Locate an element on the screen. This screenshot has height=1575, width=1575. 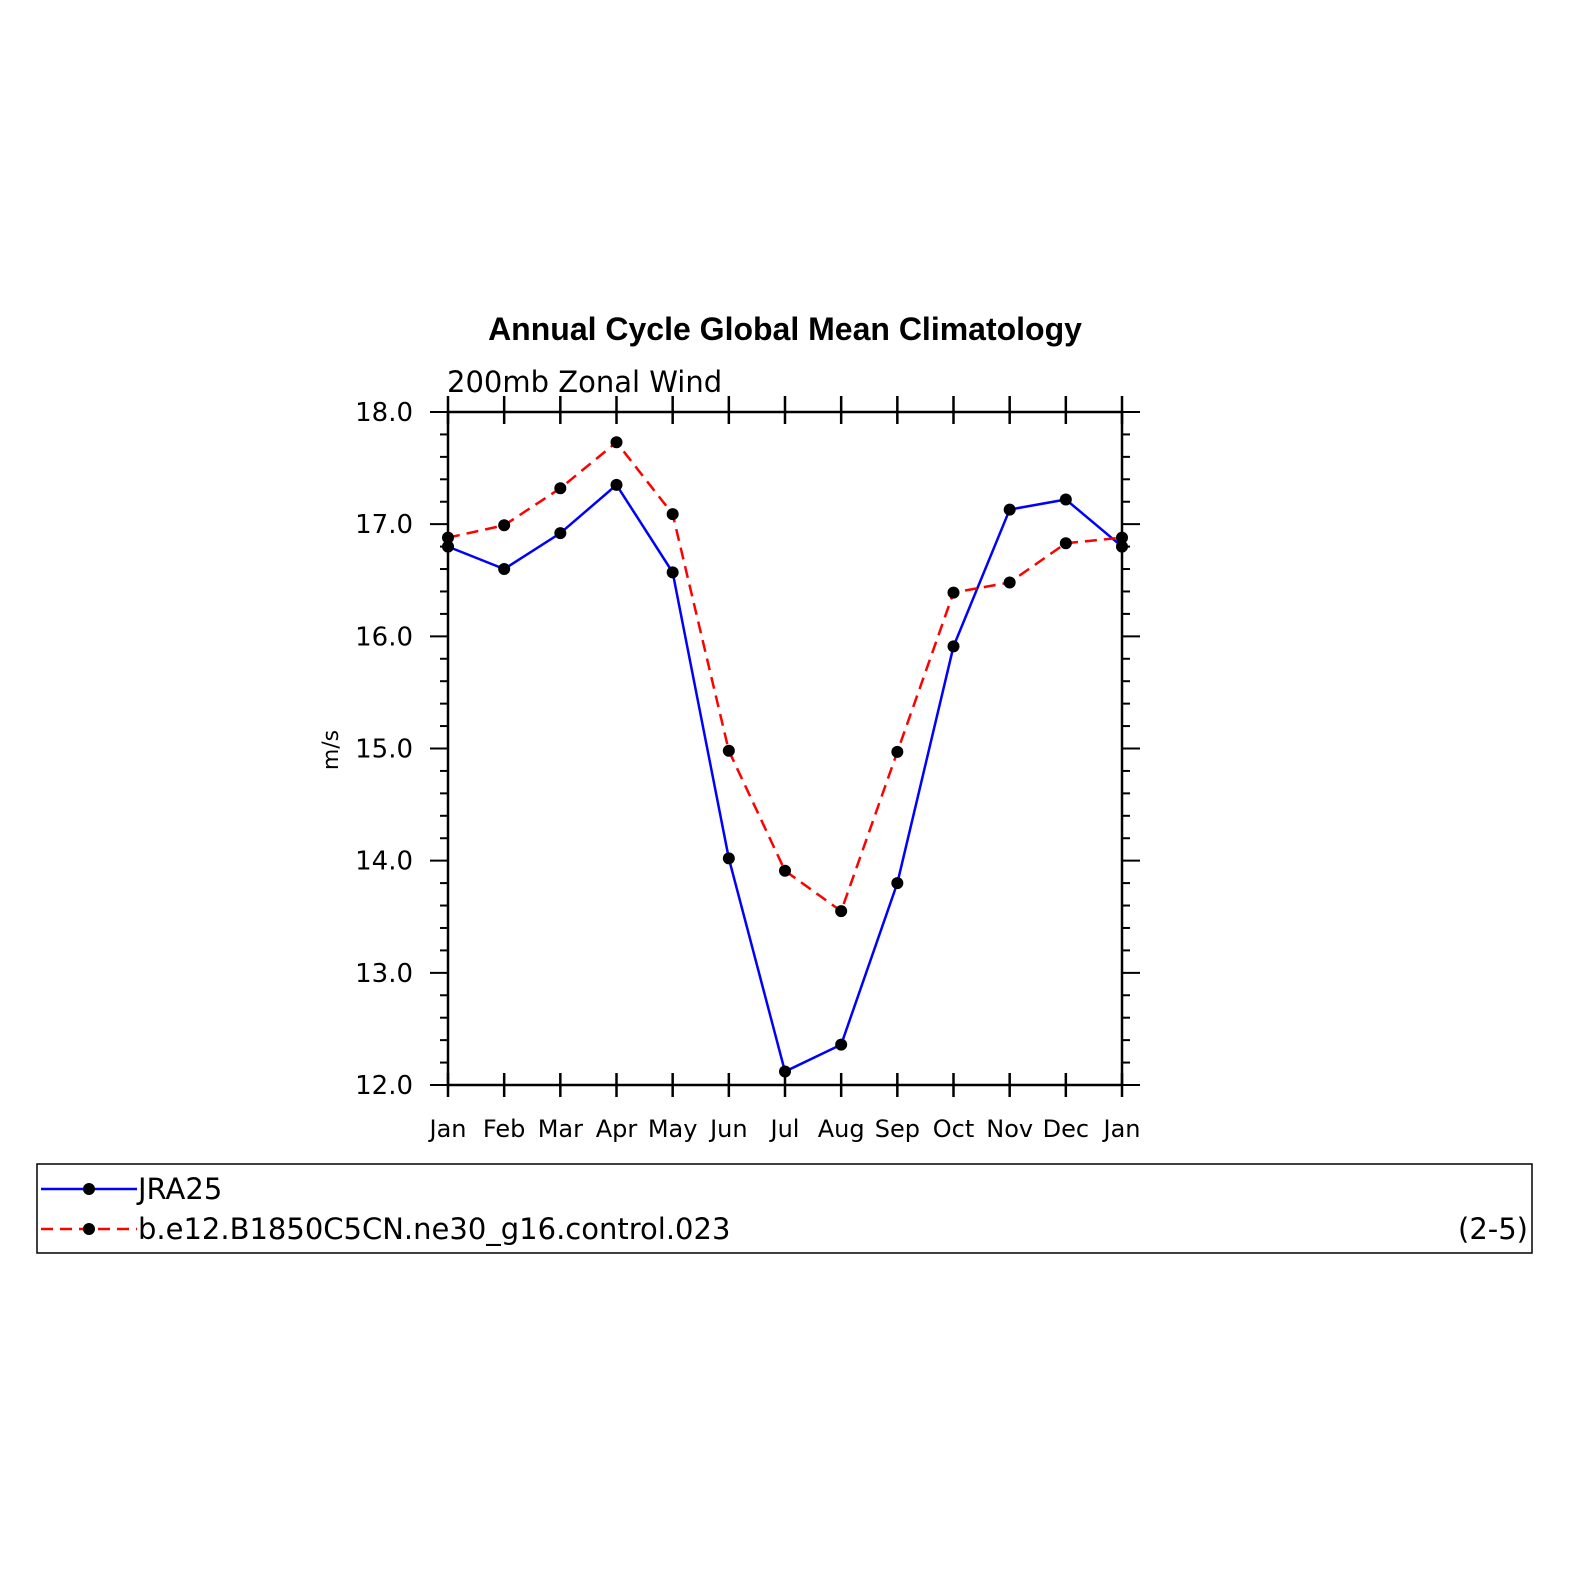
x-tick-label: Sep is located at coordinates (897, 1129).